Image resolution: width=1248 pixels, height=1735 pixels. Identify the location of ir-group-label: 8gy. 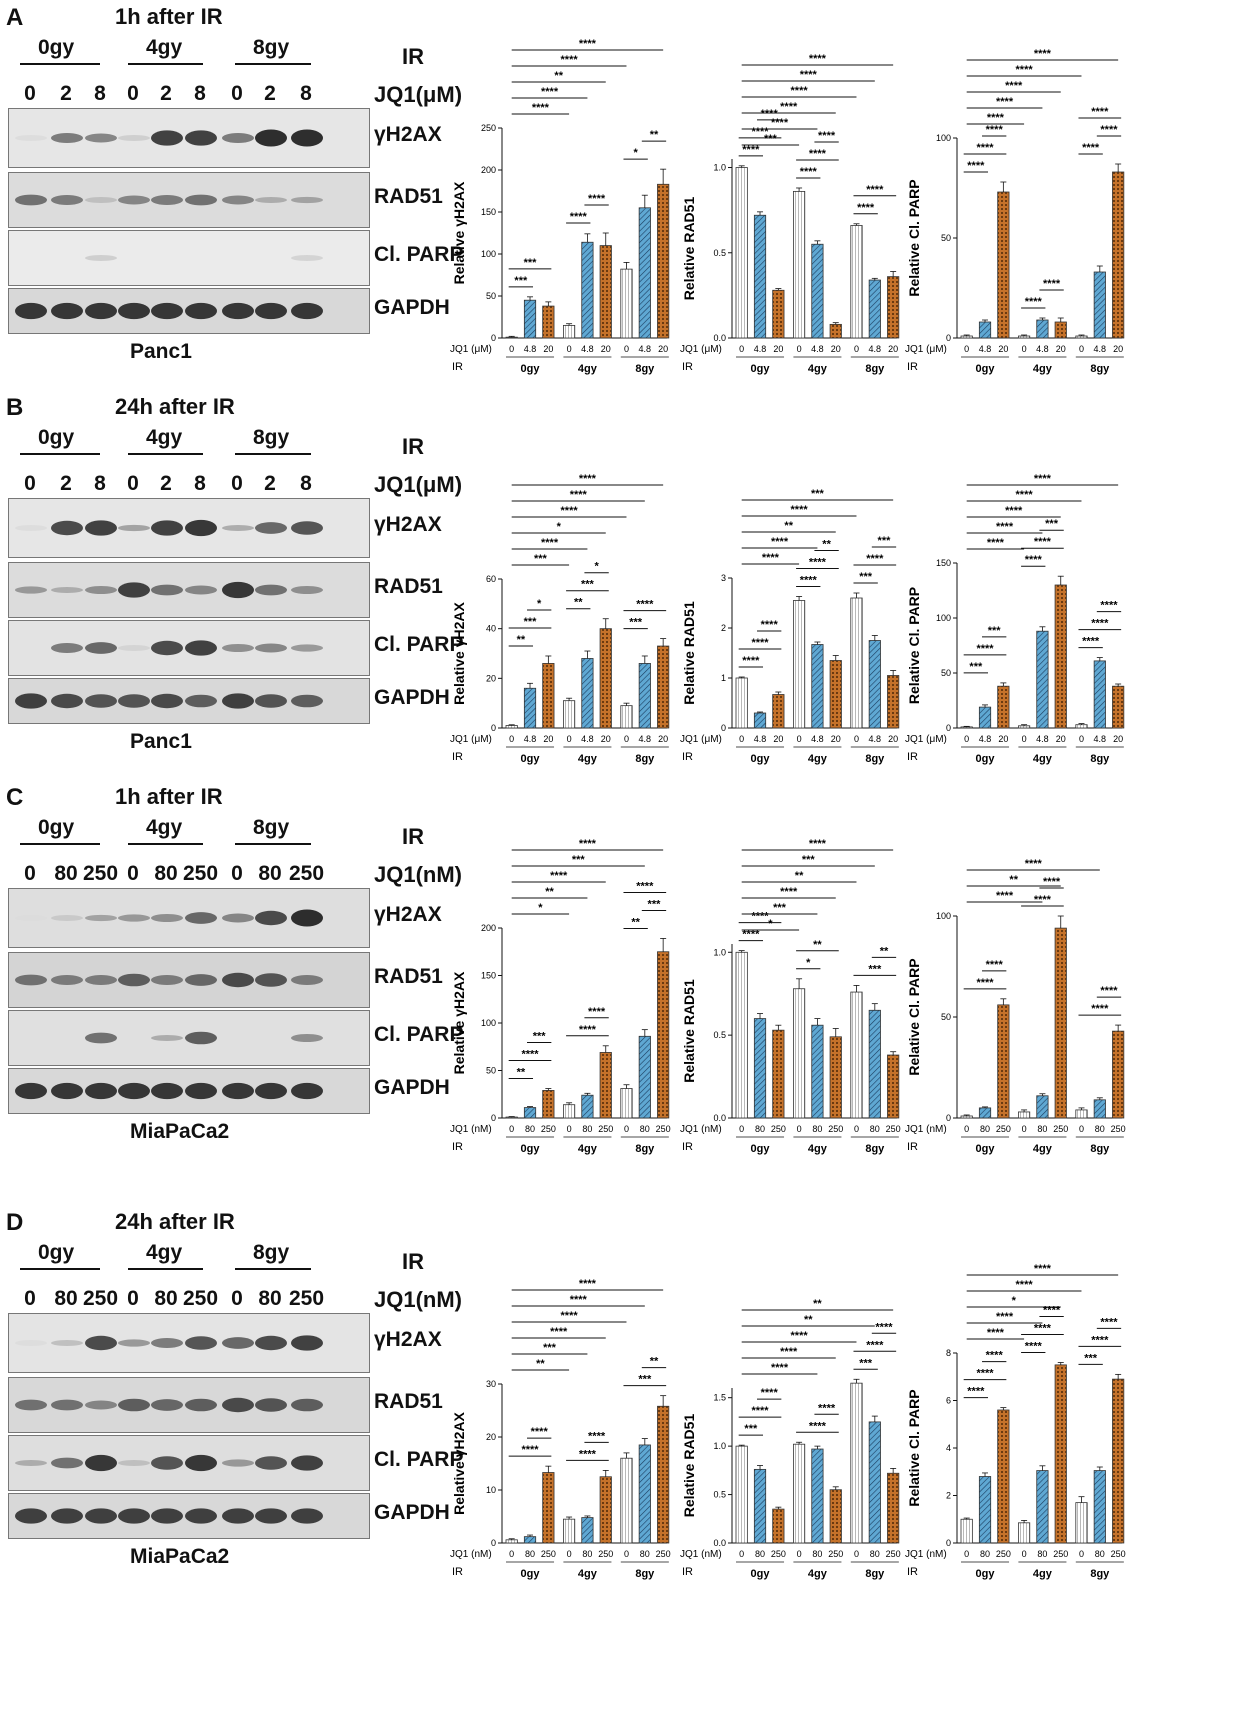
(875, 1574).